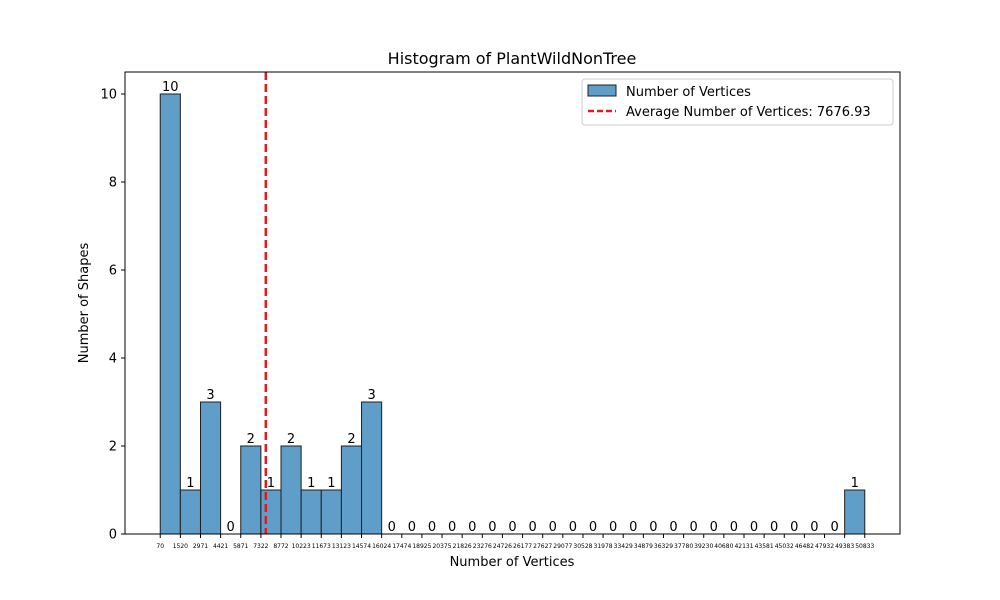  I want to click on x-tick-label: 1520, so click(180, 546).